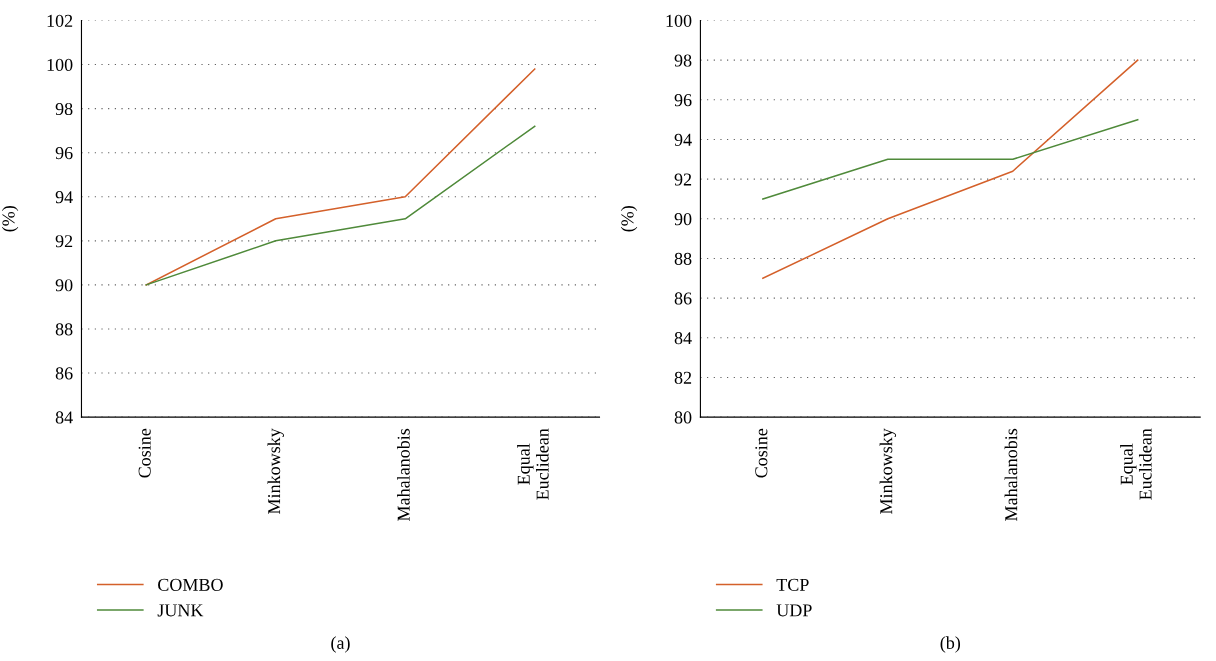 Image resolution: width=1216 pixels, height=661 pixels. I want to click on legend-label: UDP, so click(794, 610).